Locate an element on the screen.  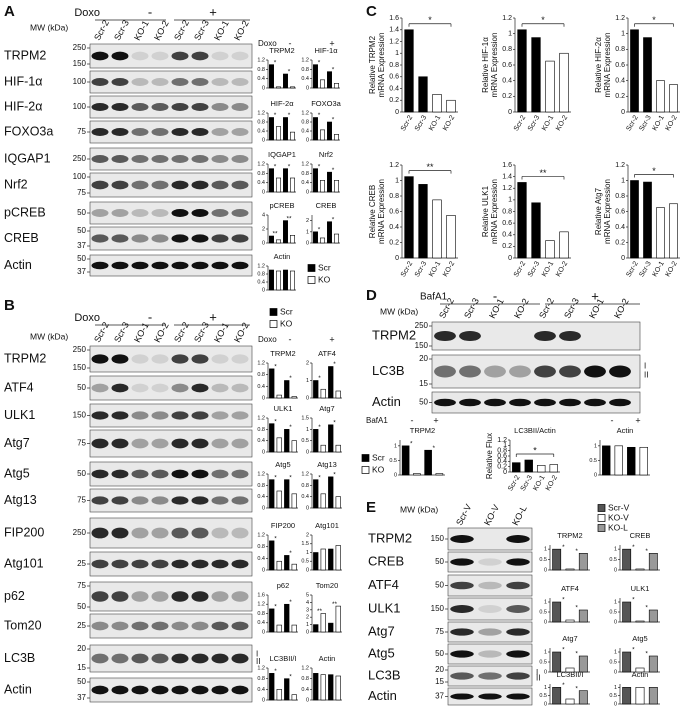
y-axis-title: Relative Atg7 is located at coordinates (598, 211).